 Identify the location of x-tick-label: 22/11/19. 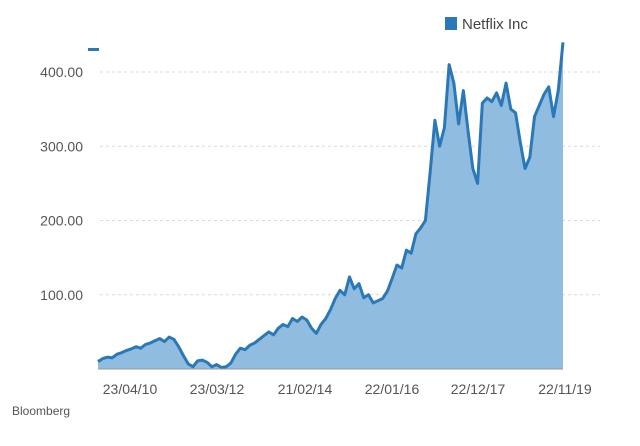
(565, 389).